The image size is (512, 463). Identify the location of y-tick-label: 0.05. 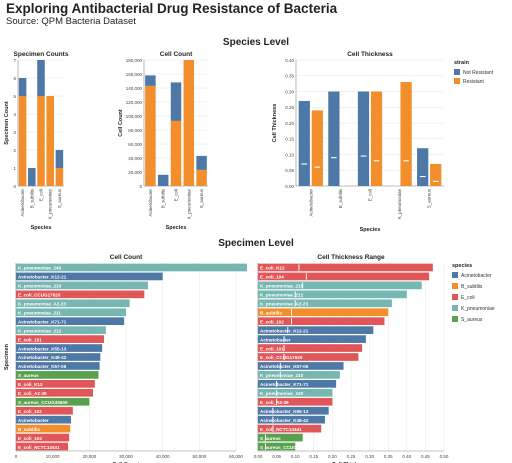
(289, 170).